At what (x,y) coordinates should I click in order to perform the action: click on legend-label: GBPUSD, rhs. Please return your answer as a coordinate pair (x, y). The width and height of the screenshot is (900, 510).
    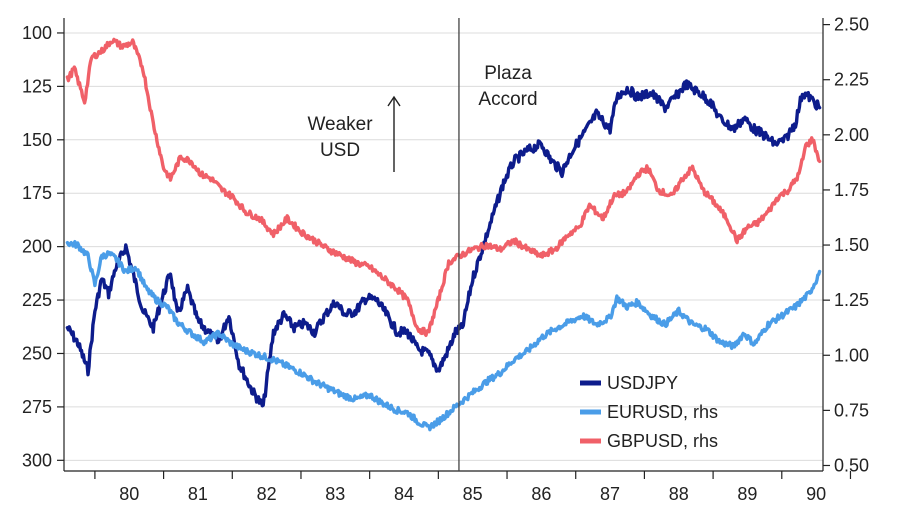
    Looking at the image, I should click on (662, 441).